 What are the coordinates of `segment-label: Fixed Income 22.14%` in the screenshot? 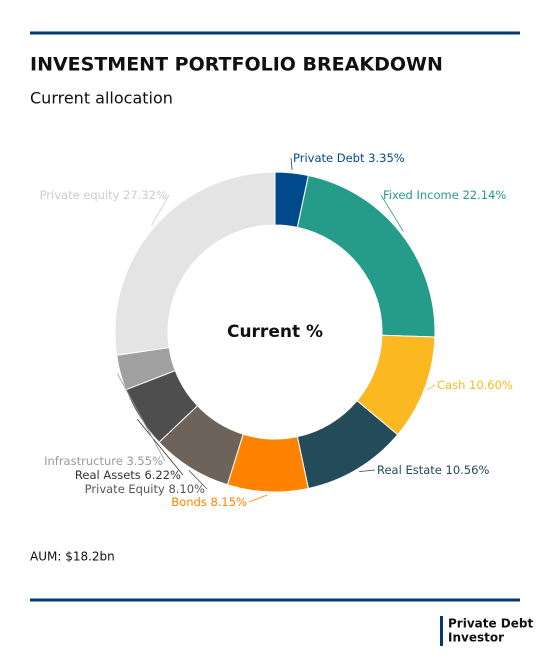 It's located at (444, 195).